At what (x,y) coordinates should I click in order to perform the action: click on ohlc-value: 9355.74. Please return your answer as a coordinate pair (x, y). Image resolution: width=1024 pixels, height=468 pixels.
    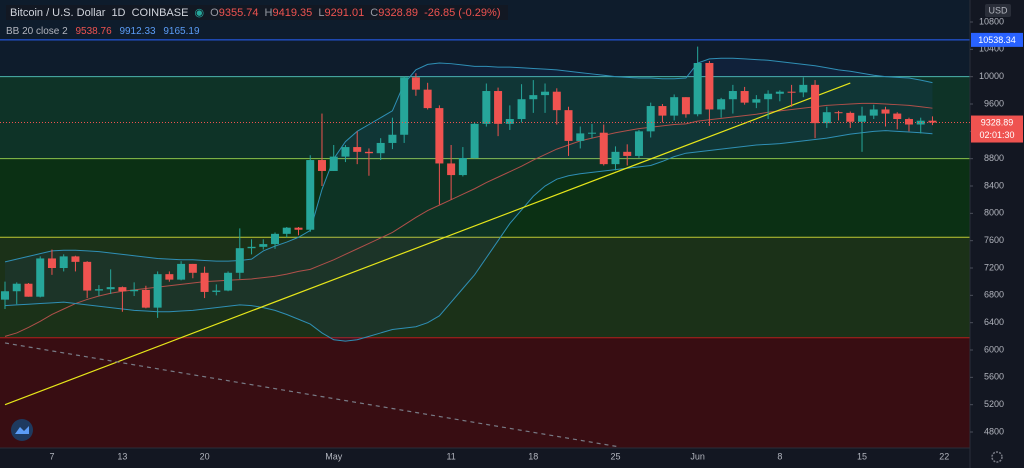
    Looking at the image, I should click on (238, 13).